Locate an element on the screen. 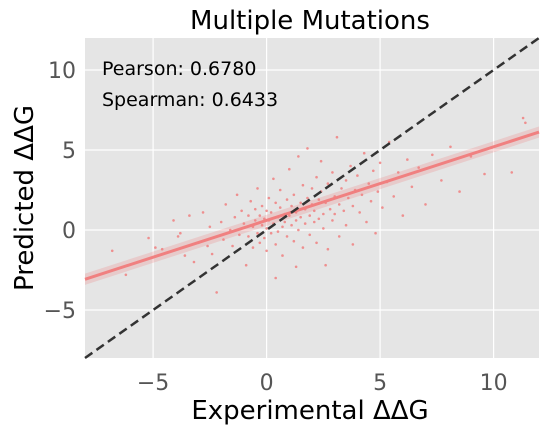  y-tick-label: 10 is located at coordinates (62, 71).